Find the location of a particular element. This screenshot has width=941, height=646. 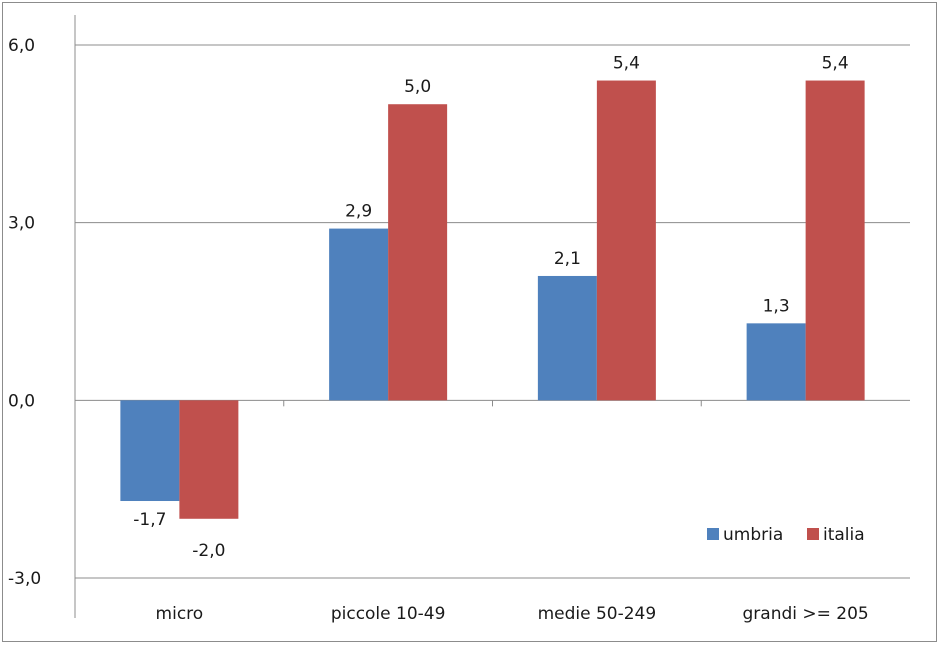

legend-label-italia: italia is located at coordinates (844, 535).